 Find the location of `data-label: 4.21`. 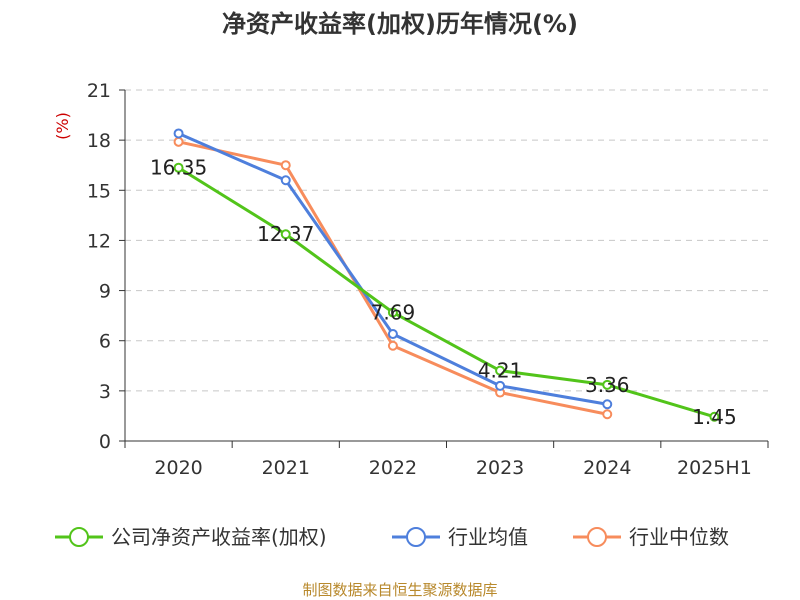

data-label: 4.21 is located at coordinates (500, 371).